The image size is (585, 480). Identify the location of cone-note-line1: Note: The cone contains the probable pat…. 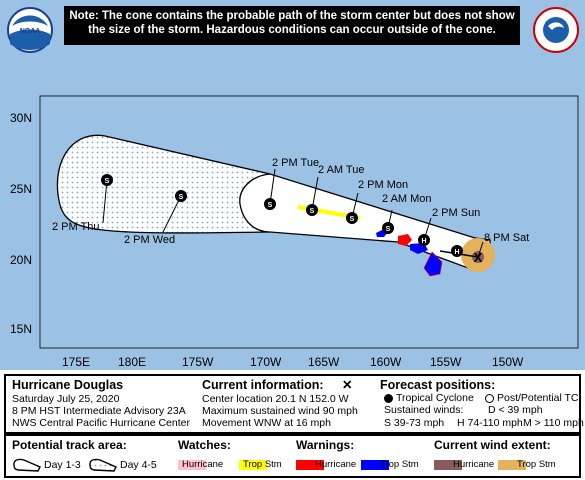
(292, 16).